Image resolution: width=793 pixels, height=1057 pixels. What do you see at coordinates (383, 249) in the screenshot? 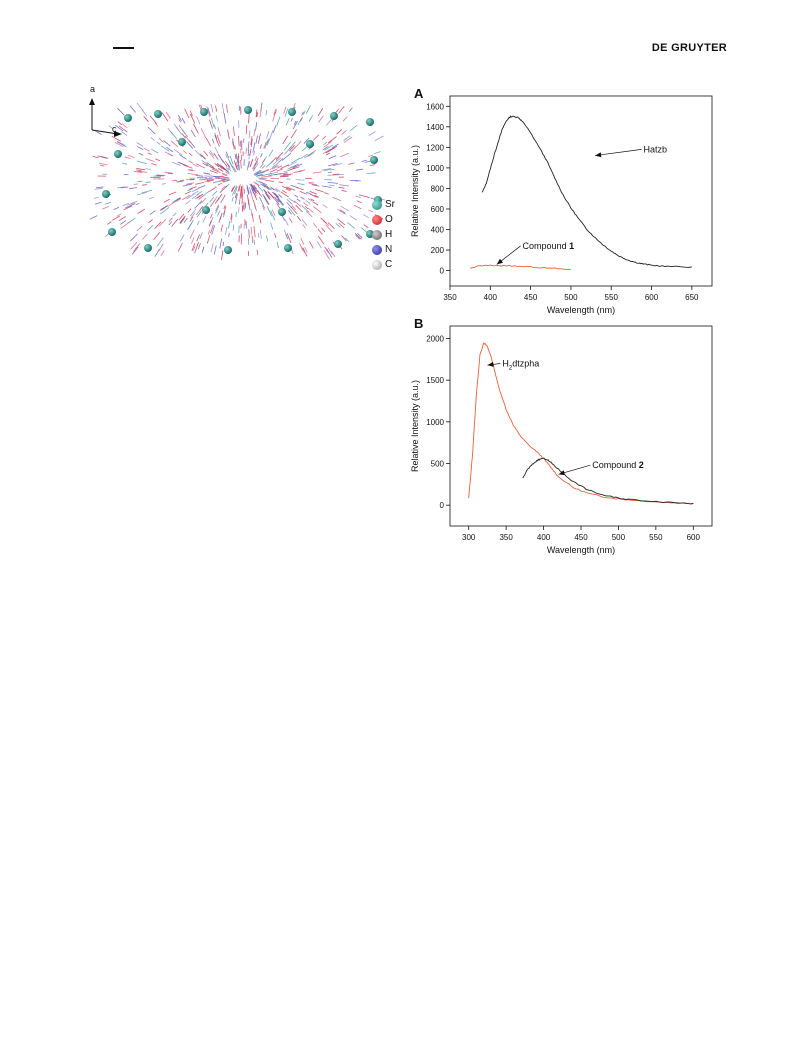
I see `legend-item-n: N` at bounding box center [383, 249].